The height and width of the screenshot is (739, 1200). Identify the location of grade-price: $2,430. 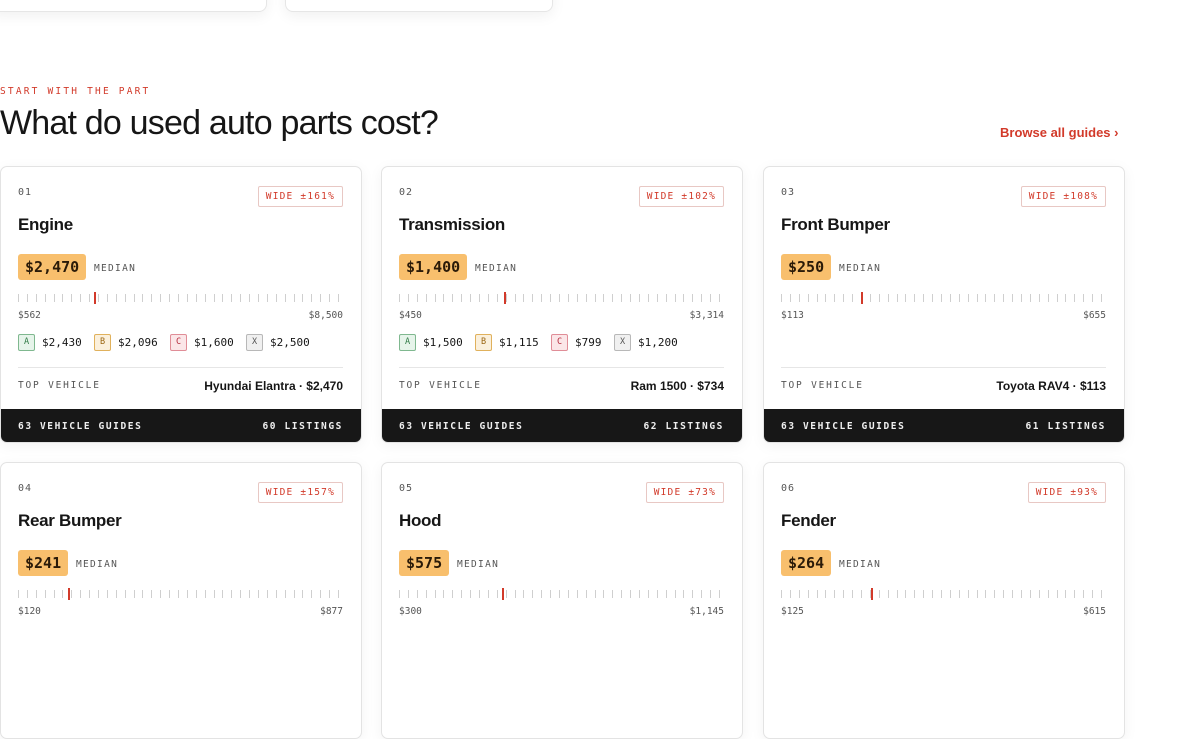
(62, 342).